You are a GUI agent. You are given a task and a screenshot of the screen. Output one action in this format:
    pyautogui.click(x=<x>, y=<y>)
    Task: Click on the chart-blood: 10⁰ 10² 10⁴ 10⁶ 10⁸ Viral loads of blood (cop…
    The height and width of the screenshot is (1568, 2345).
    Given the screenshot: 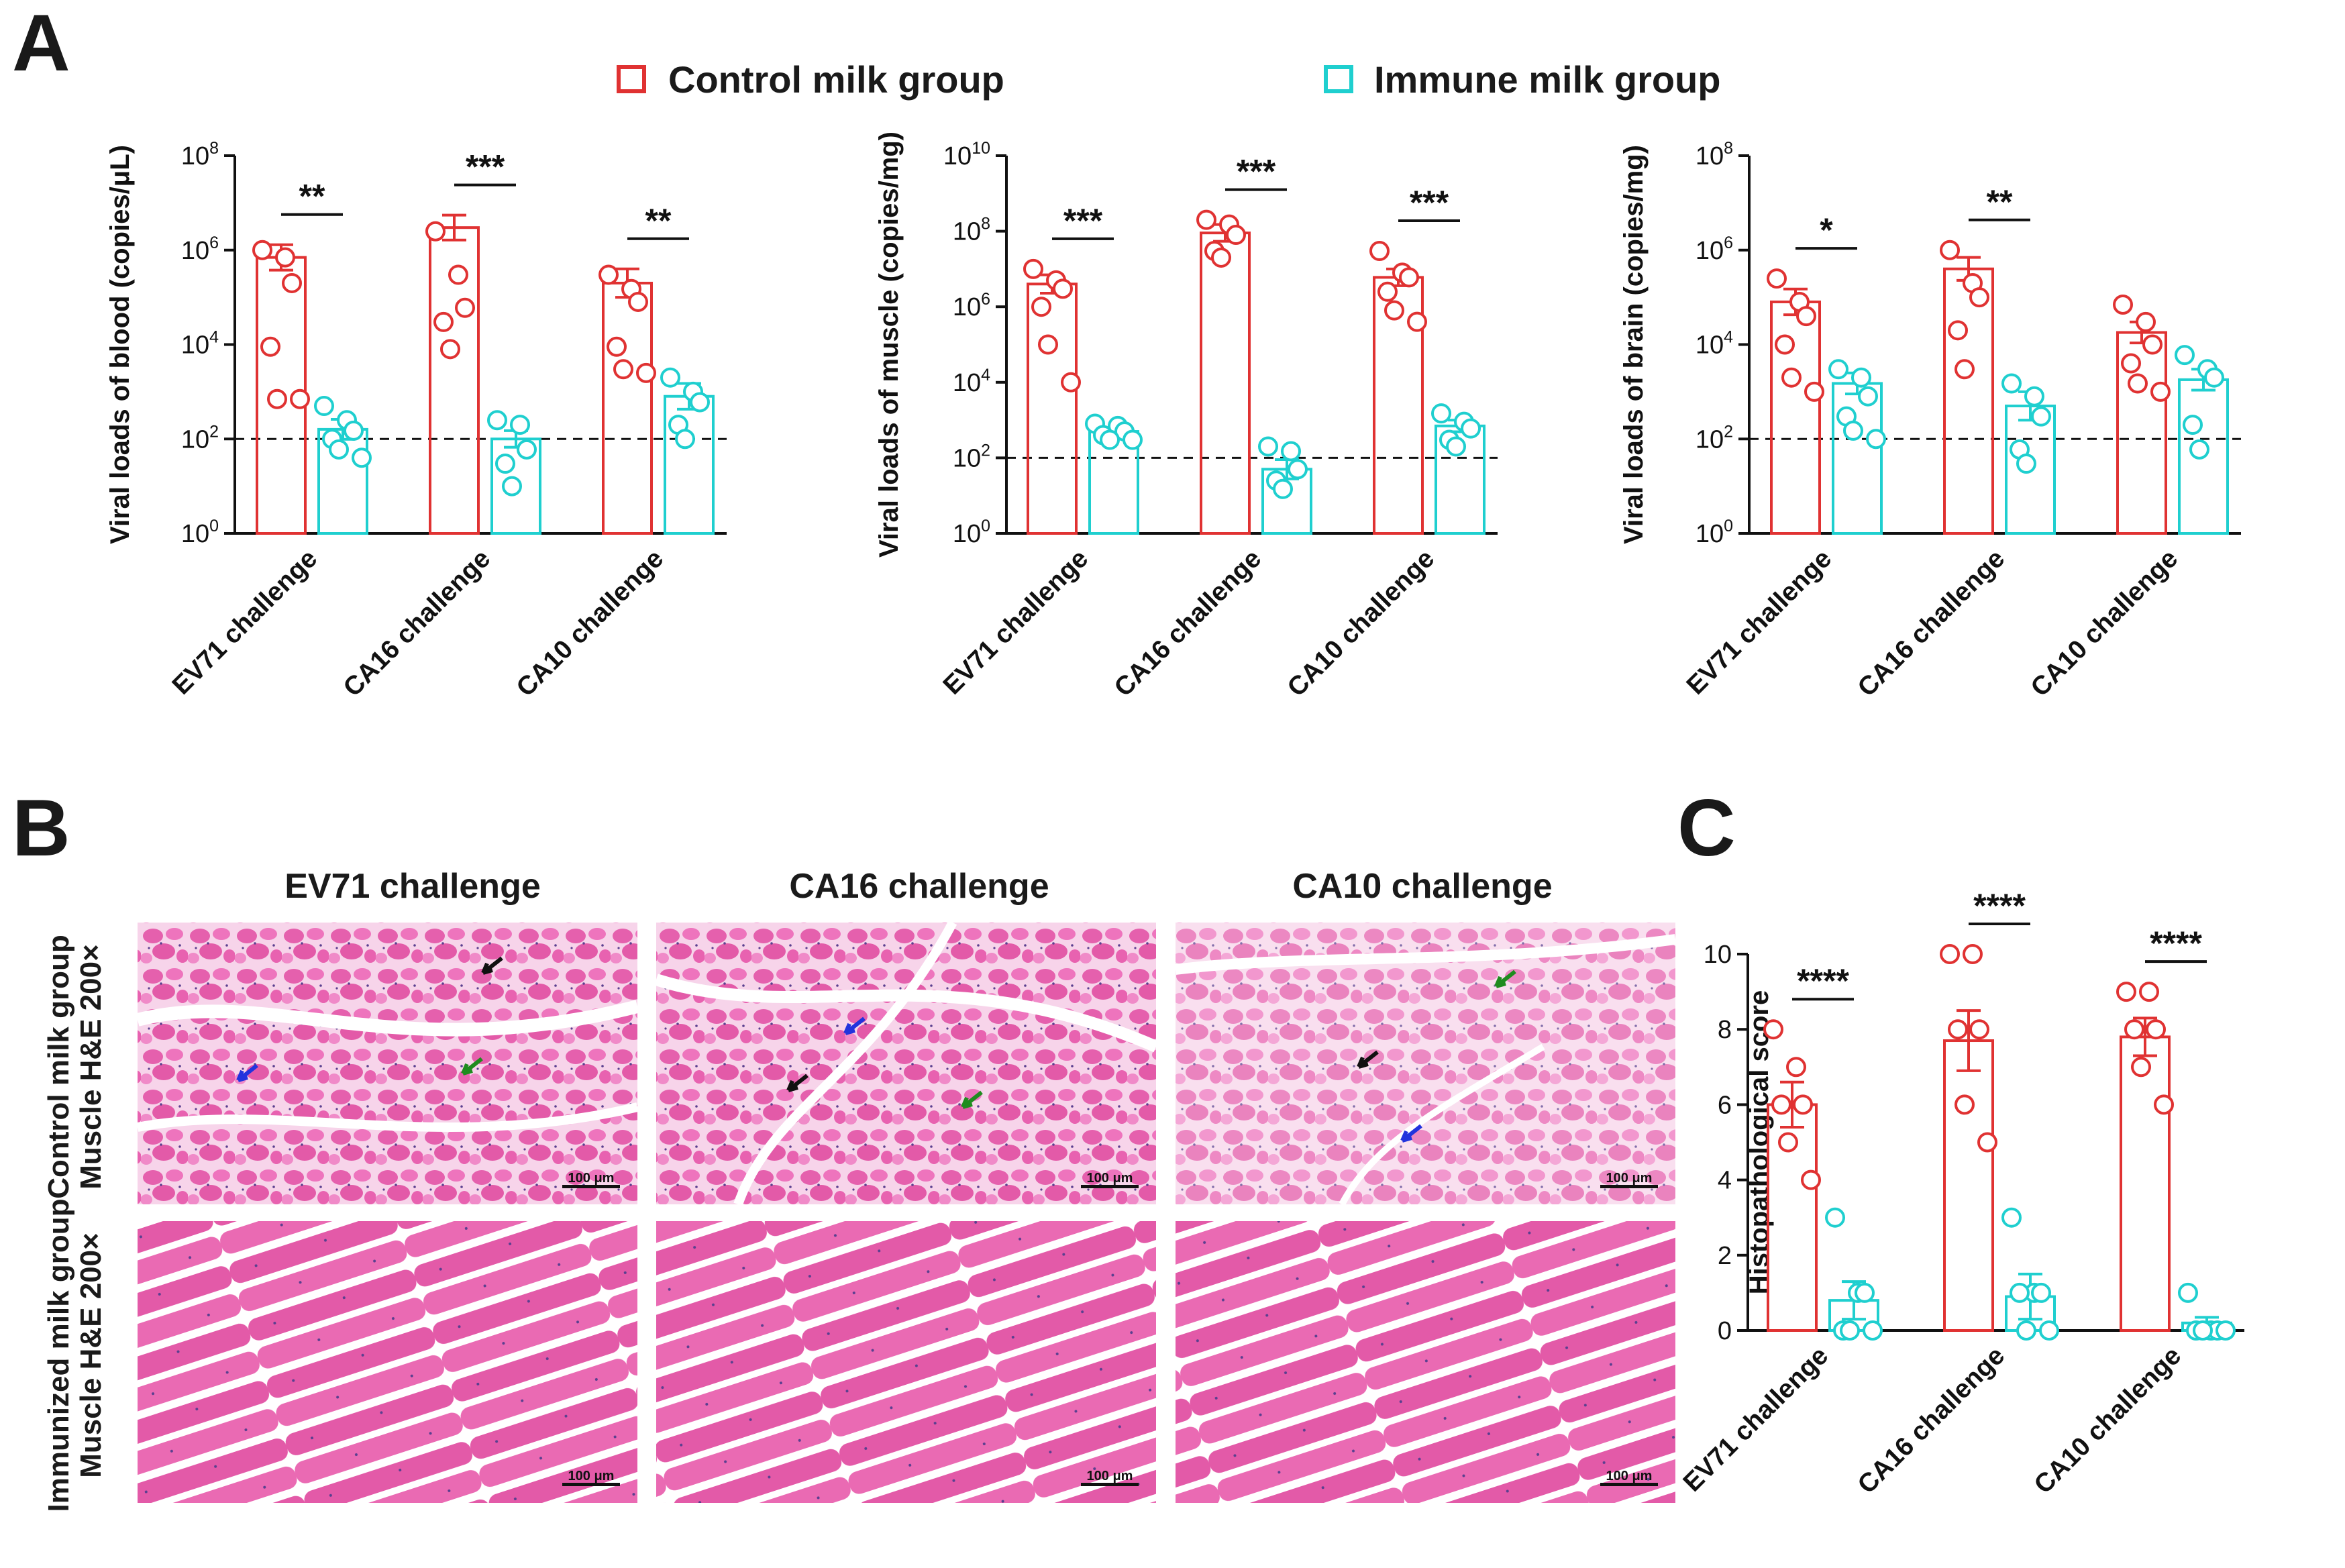 What is the action you would take?
    pyautogui.click(x=416, y=420)
    